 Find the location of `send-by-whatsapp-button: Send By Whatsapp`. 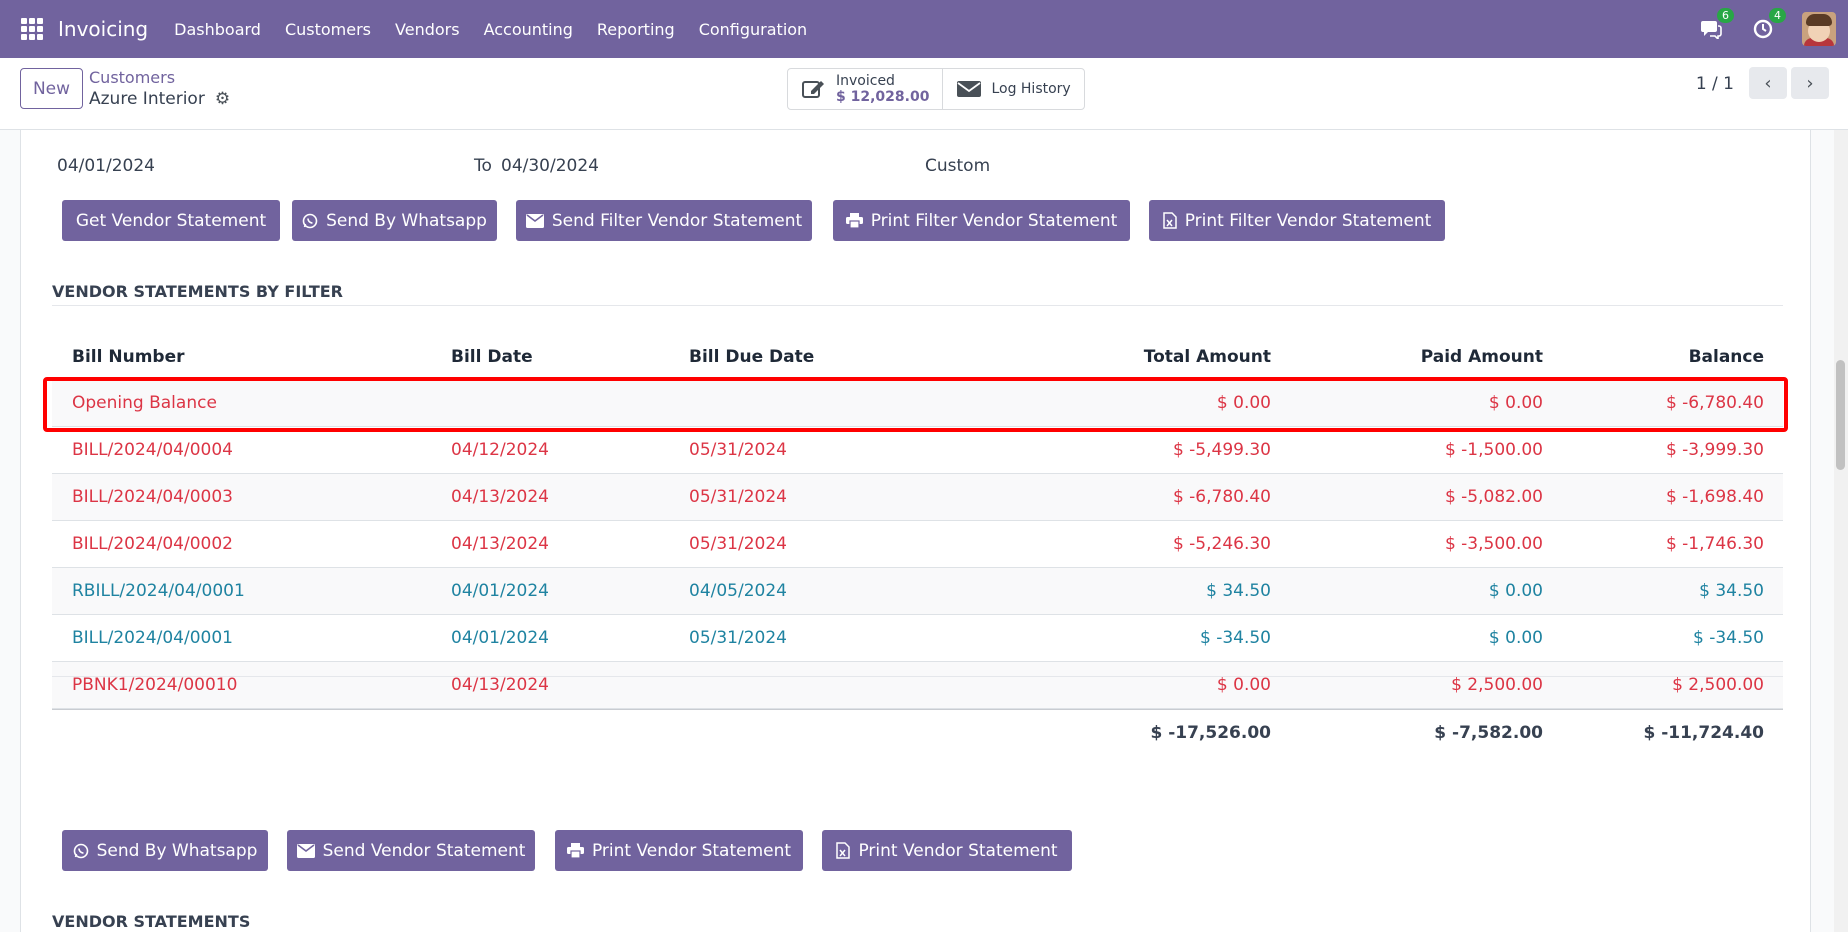

send-by-whatsapp-button: Send By Whatsapp is located at coordinates (165, 850).